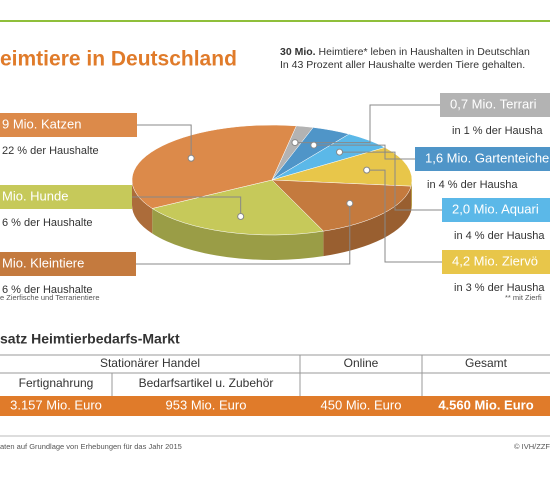 This screenshot has width=550, height=480. I want to click on label-sub: 22 % der Haushalte, so click(50, 151).